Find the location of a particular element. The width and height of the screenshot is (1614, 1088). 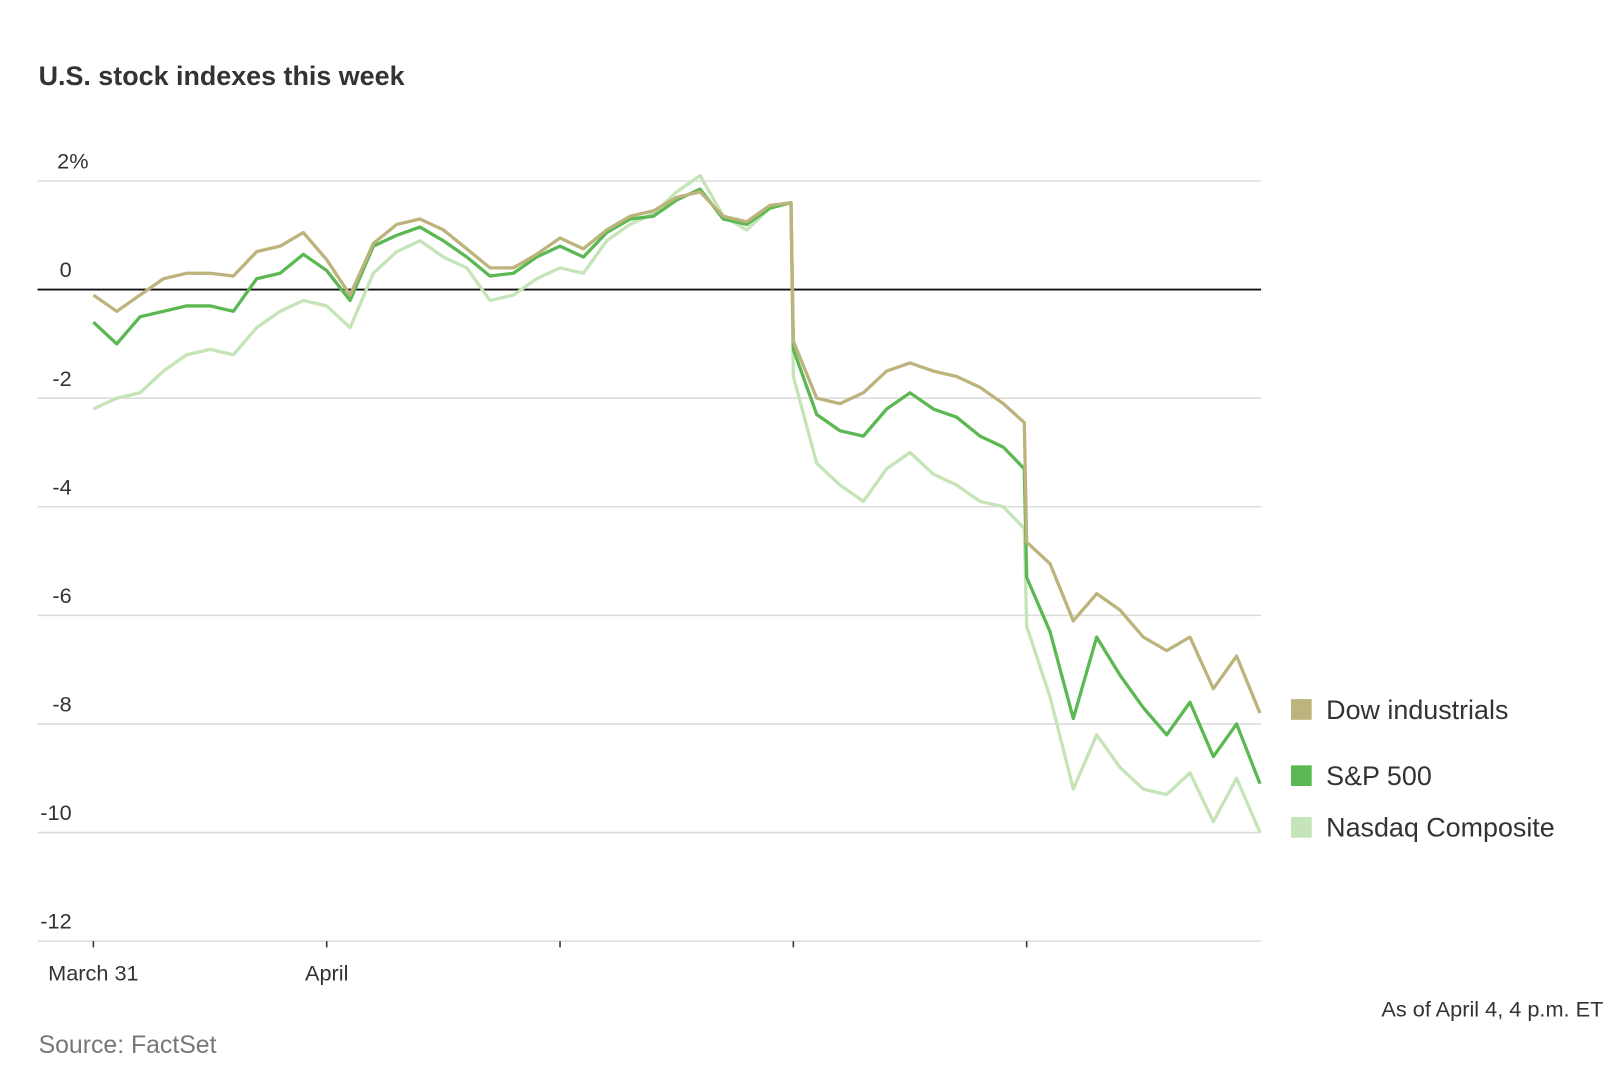

y-tick-label: -6 is located at coordinates (61, 595).